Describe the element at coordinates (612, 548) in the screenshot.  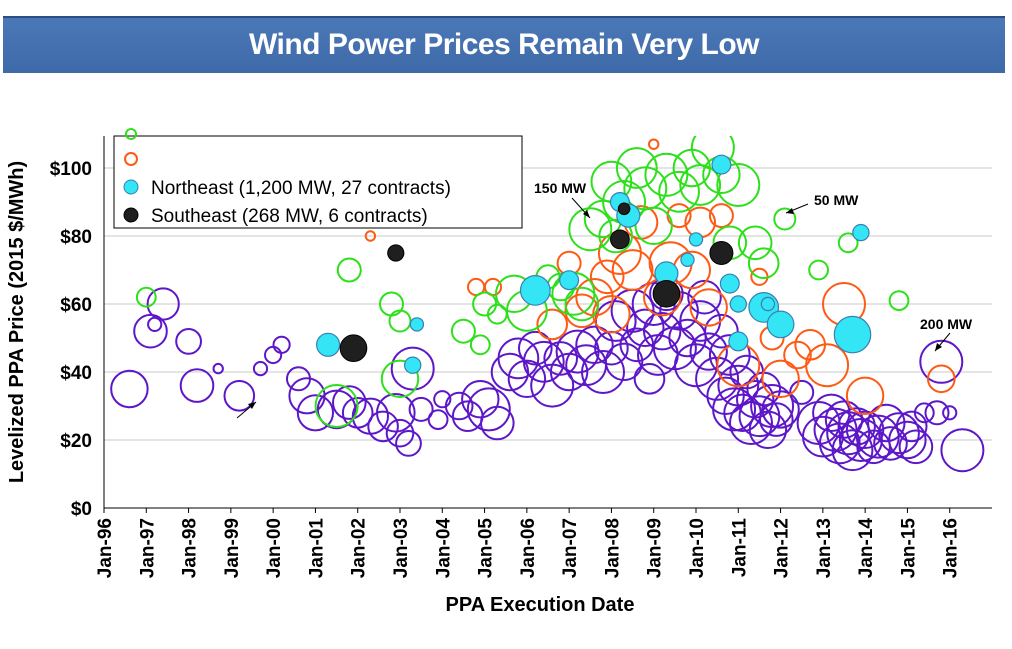
I see `x-tick-label: Jan-08` at that location.